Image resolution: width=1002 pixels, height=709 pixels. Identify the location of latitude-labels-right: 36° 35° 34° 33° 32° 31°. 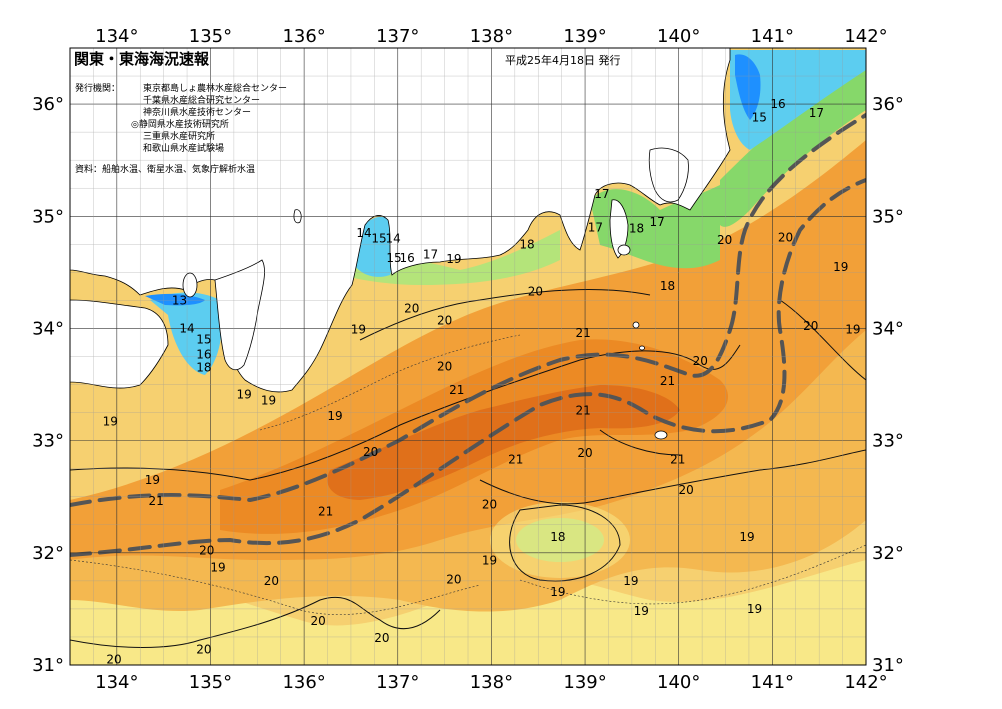
(888, 385).